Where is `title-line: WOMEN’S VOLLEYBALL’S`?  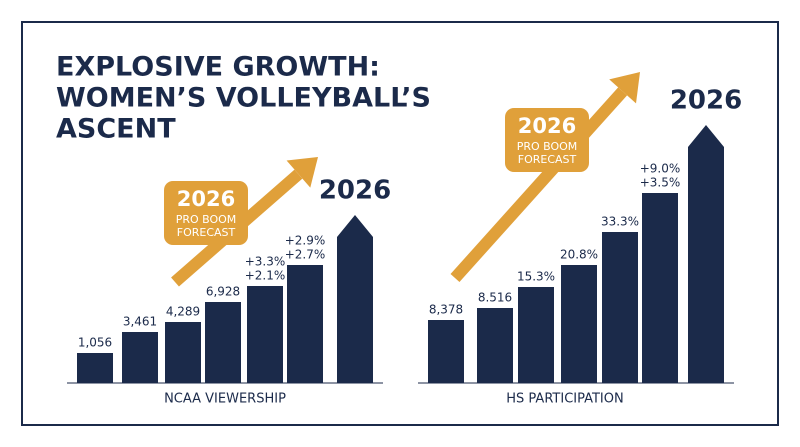
title-line: WOMEN’S VOLLEYBALL’S is located at coordinates (243, 98).